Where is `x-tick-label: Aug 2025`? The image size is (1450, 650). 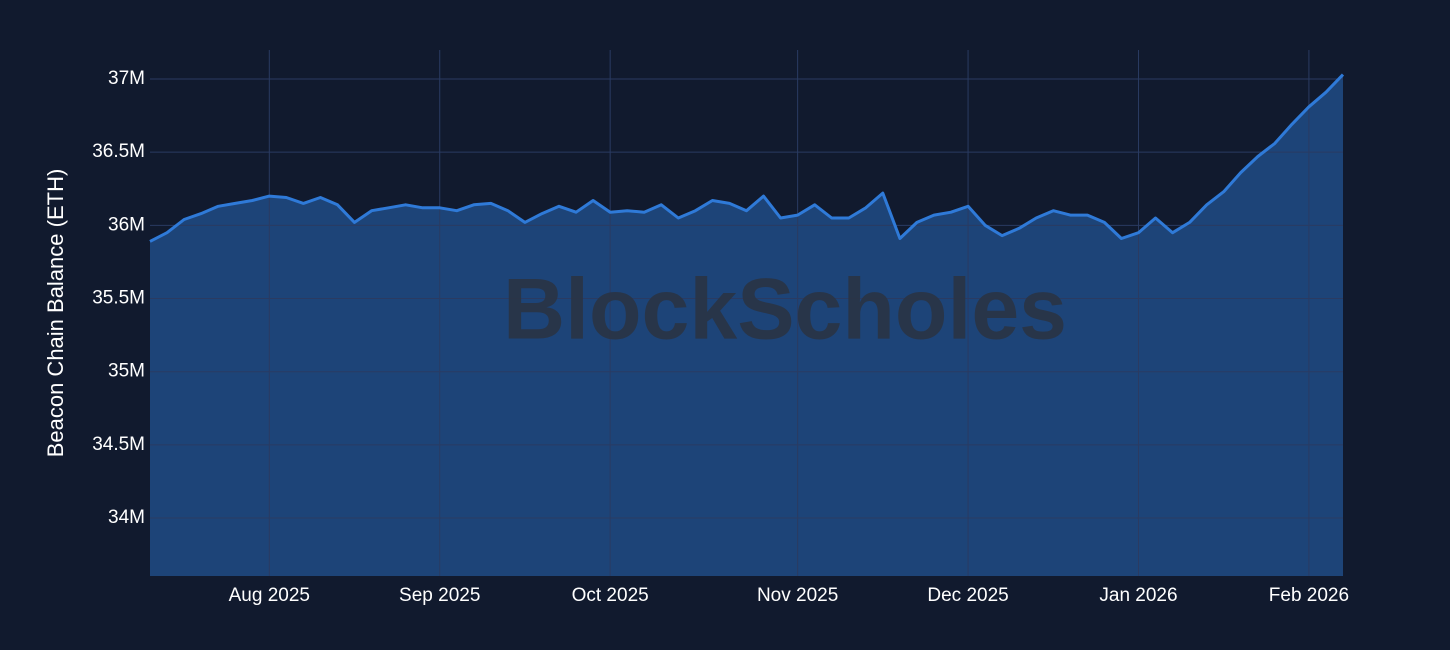
x-tick-label: Aug 2025 is located at coordinates (269, 595).